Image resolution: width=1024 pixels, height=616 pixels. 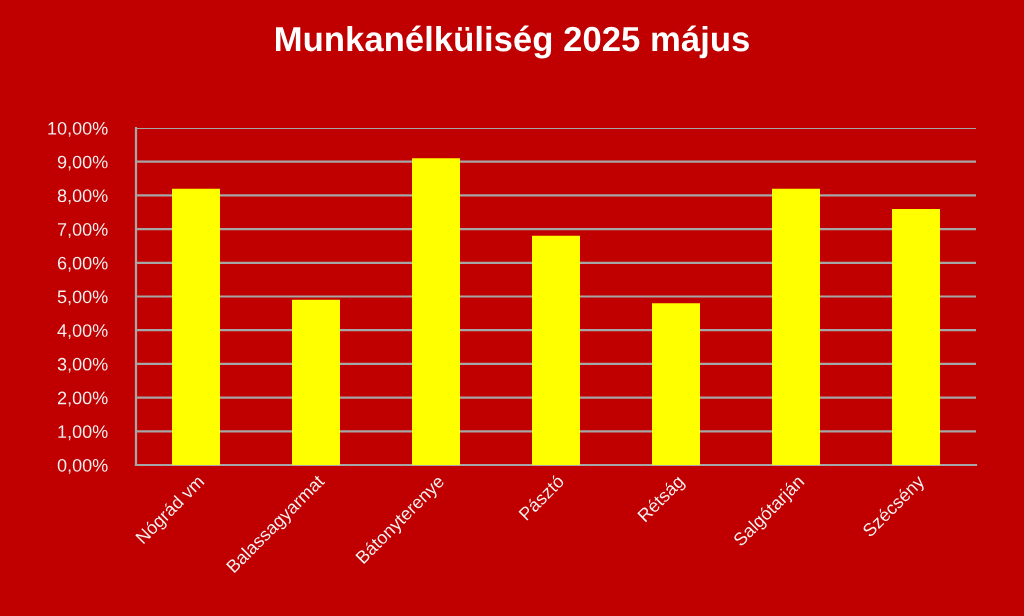 I want to click on y-tick-label: 3,00%, so click(x=82, y=365).